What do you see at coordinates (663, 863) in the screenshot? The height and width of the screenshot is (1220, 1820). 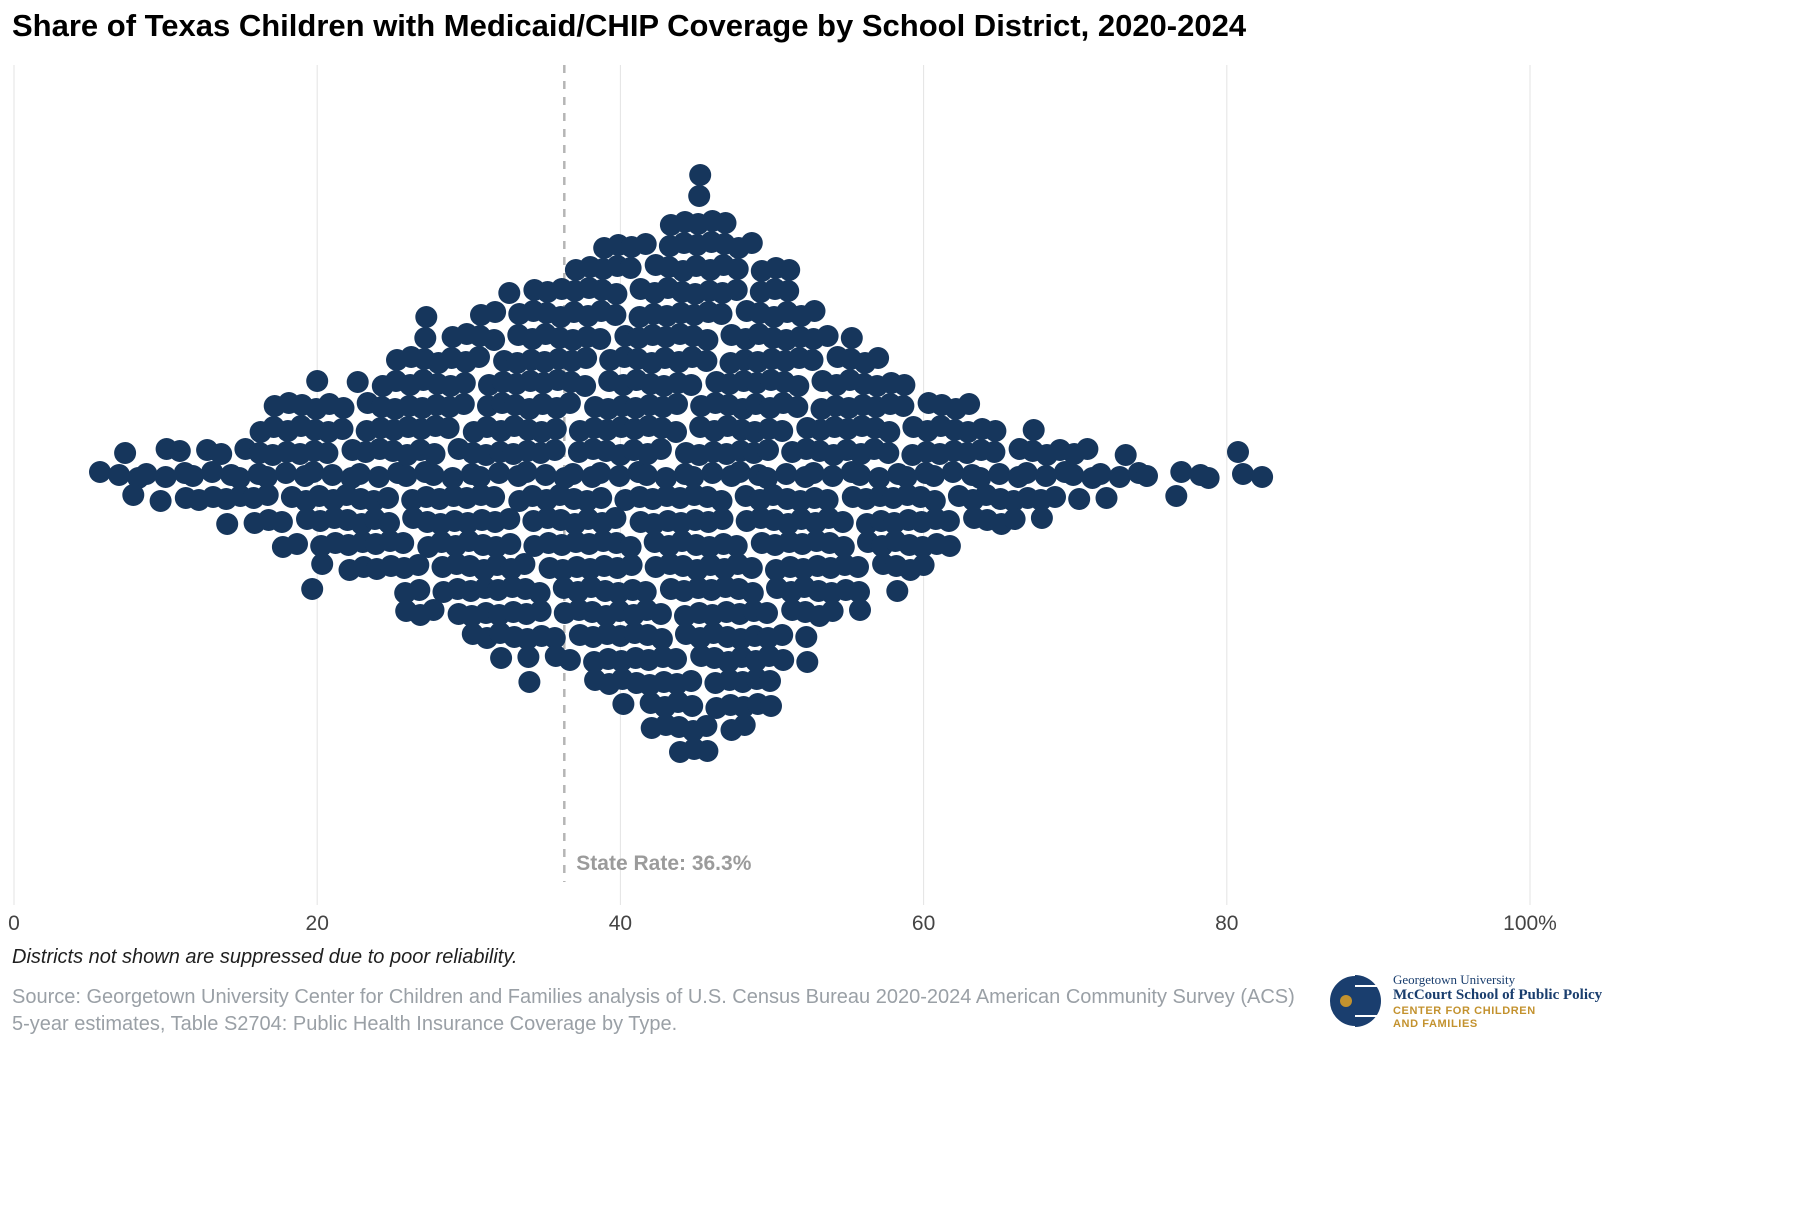 I see `state-rate-label: State Rate: 36.3%` at bounding box center [663, 863].